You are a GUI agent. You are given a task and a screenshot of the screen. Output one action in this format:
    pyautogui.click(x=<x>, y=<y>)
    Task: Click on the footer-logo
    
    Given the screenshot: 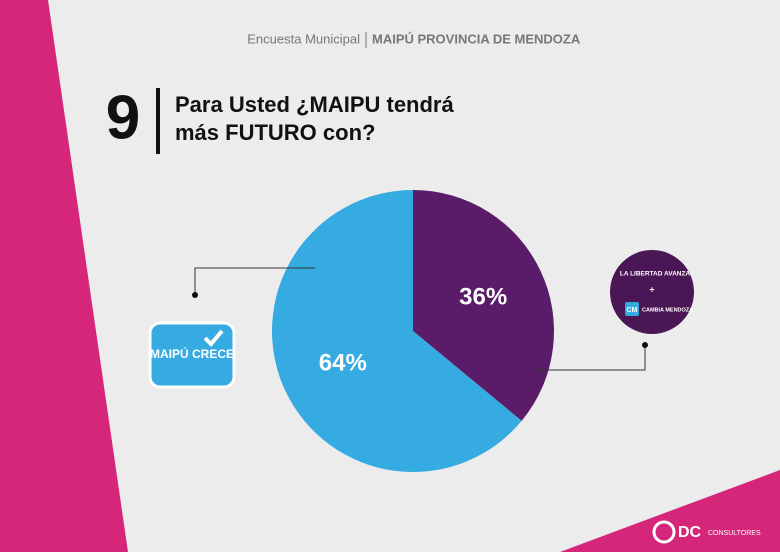 What is the action you would take?
    pyautogui.click(x=664, y=532)
    